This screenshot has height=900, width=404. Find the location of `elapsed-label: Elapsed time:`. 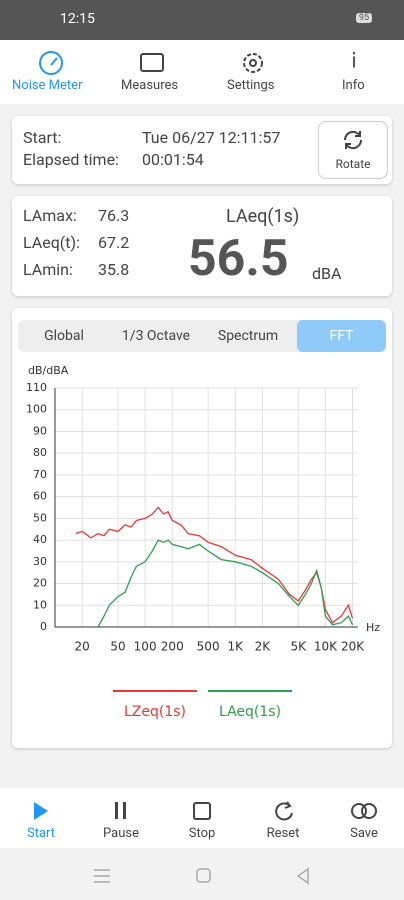

elapsed-label: Elapsed time: is located at coordinates (71, 159).